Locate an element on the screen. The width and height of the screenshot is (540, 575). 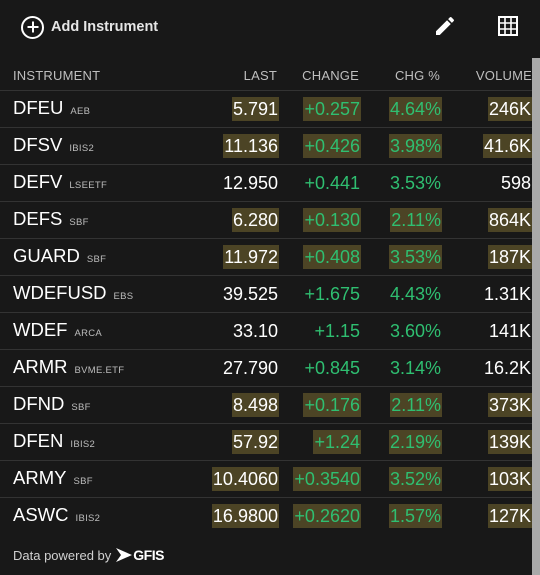
table-row: WDEFUSD EBS 39.525 +1.675 4.43% 1.31K is located at coordinates (266, 293).